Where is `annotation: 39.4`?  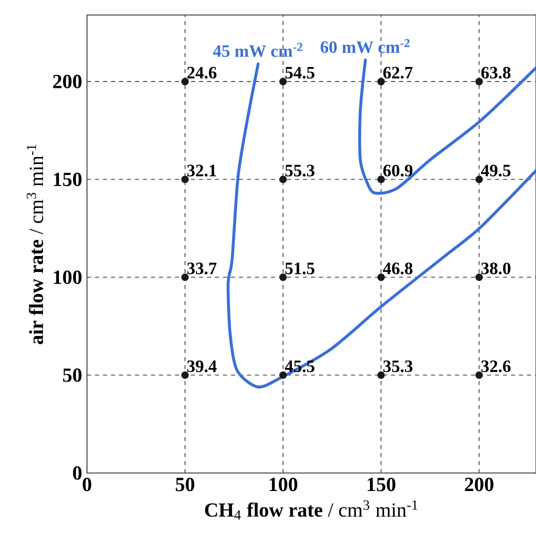 annotation: 39.4 is located at coordinates (202, 366).